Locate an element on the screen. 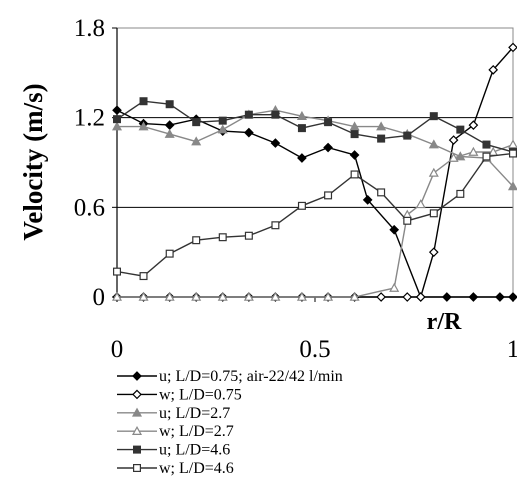  x-tick-label: 0.5 is located at coordinates (314, 349).